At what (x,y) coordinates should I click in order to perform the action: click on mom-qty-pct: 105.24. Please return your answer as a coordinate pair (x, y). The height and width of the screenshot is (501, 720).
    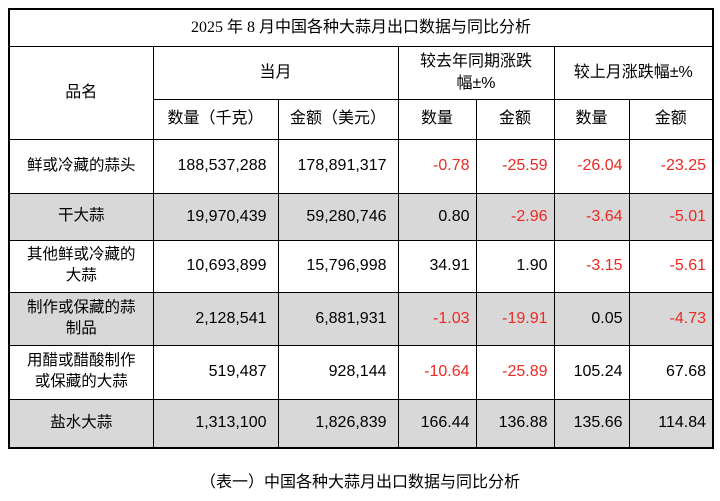
    Looking at the image, I should click on (591, 372).